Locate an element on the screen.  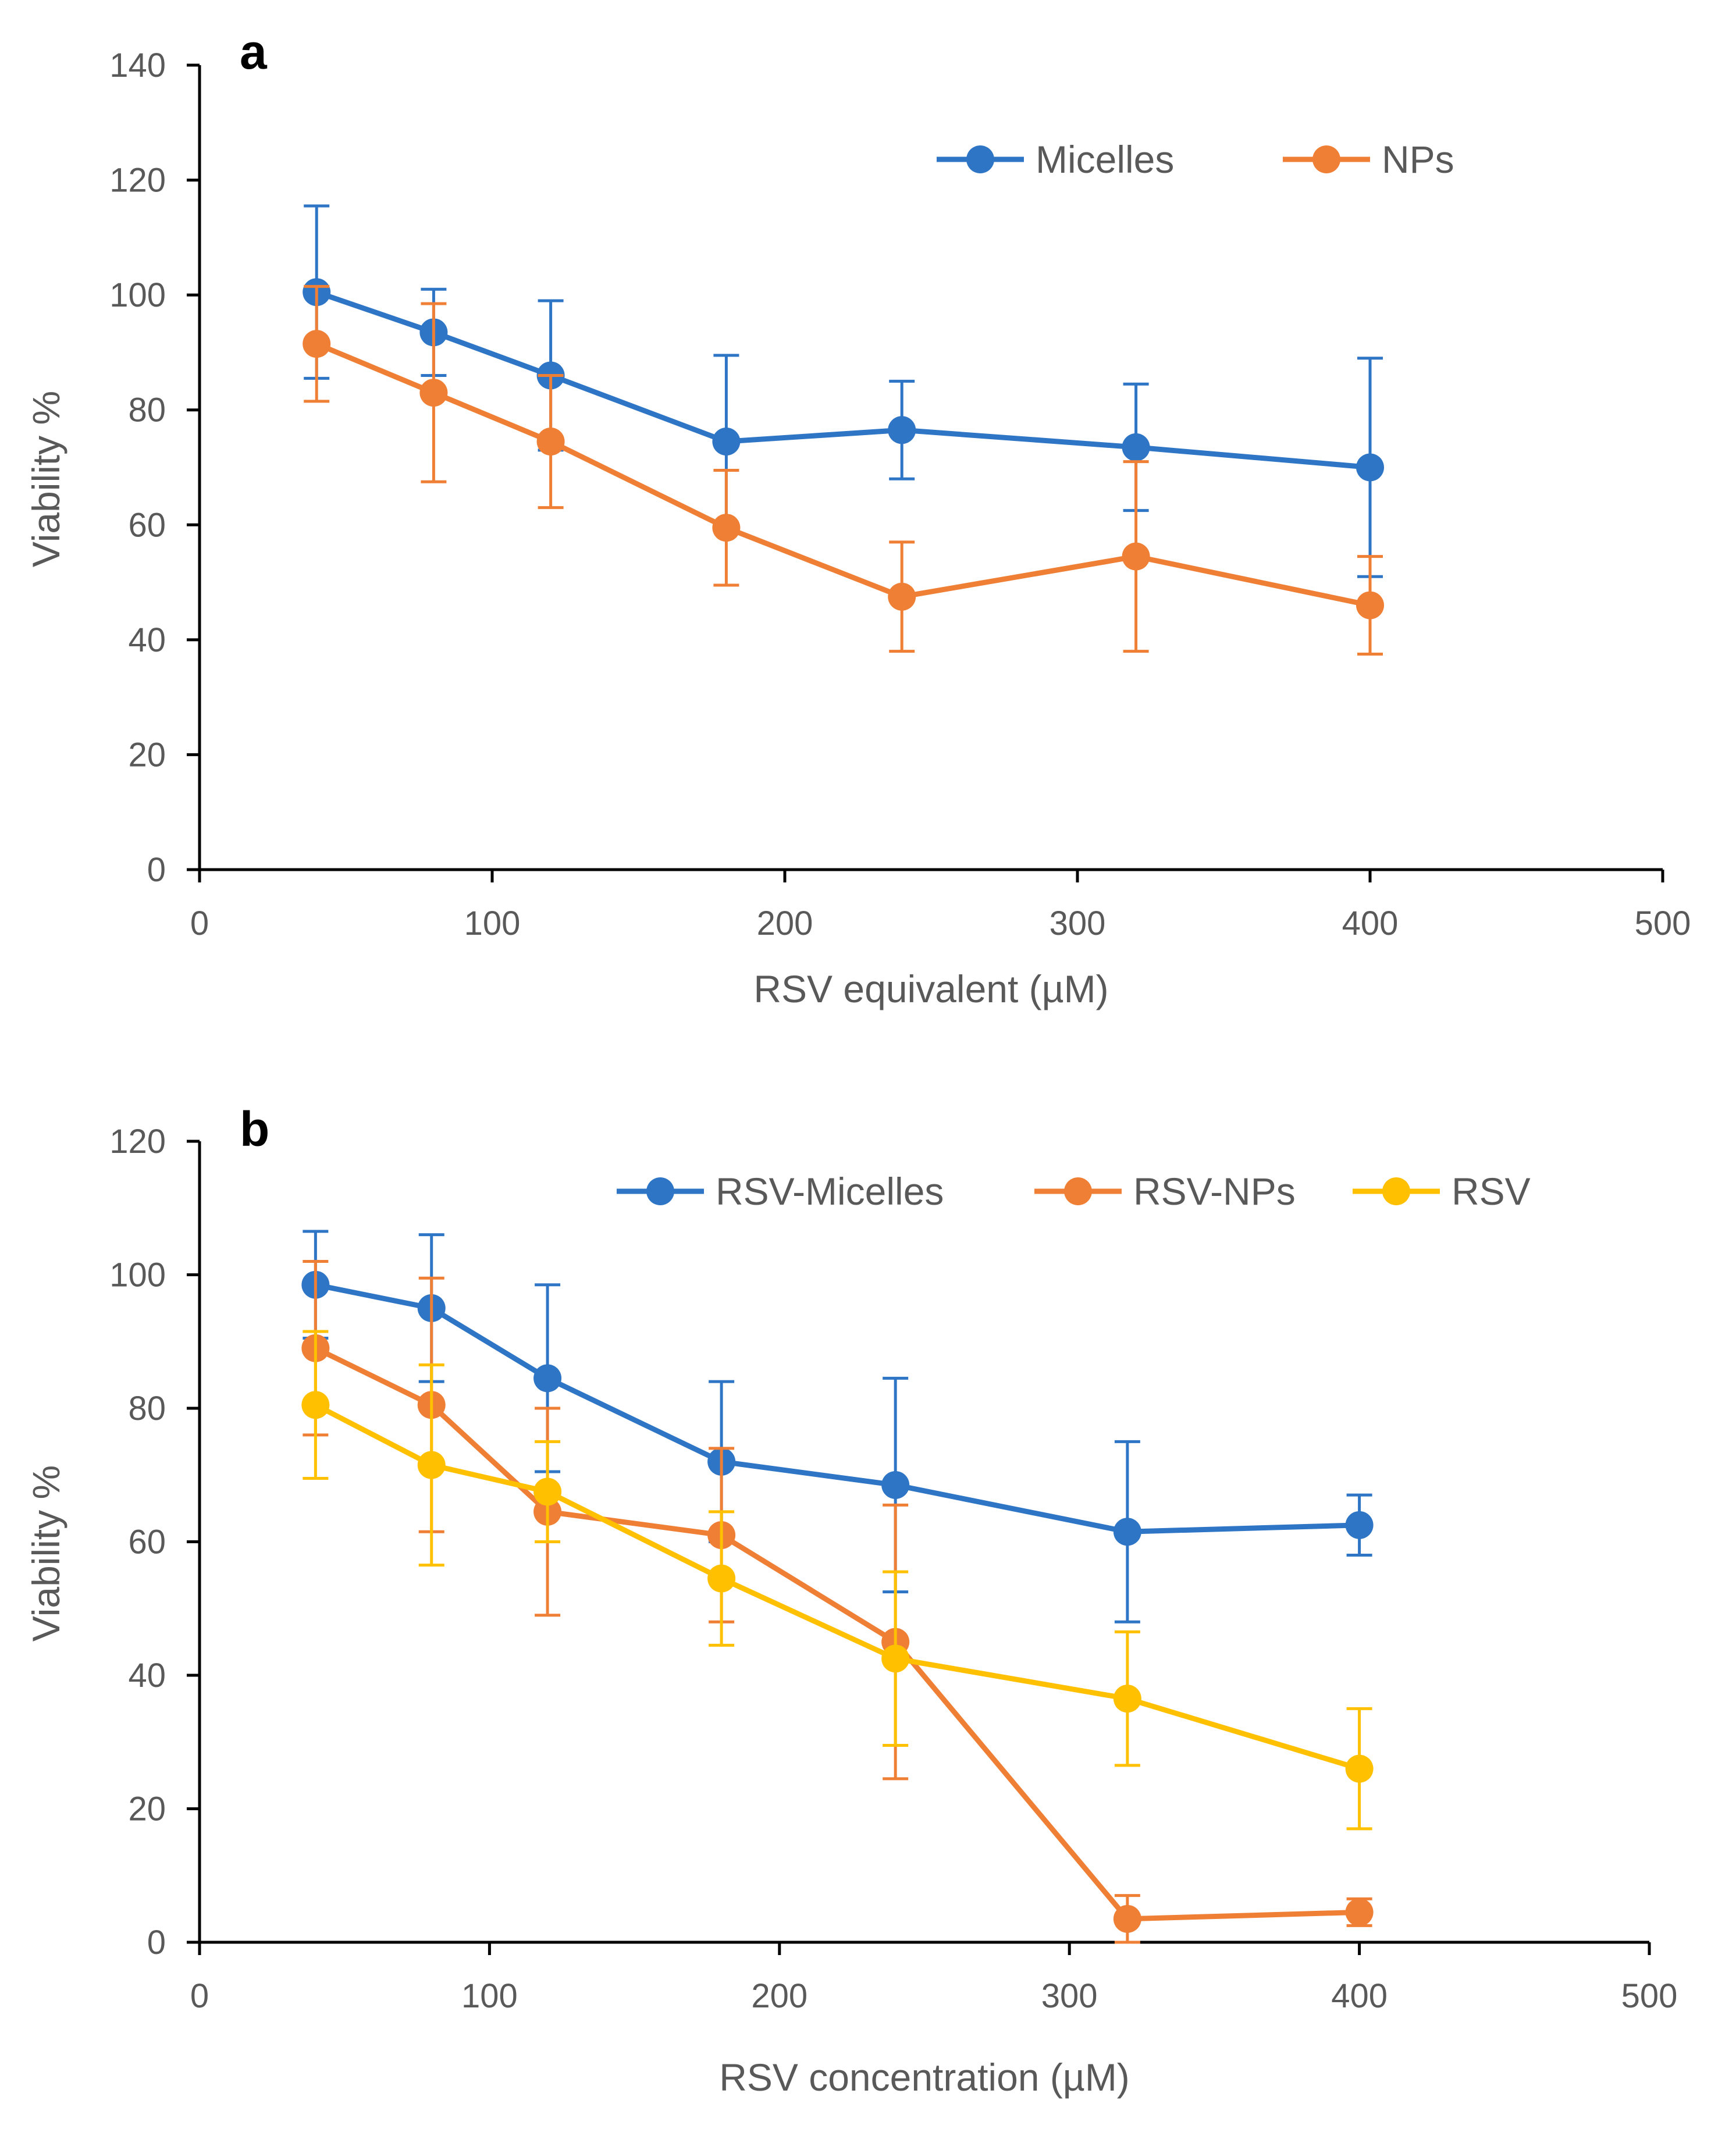
legend-entry-rsv-micelles: RSV-Micelles is located at coordinates (780, 1192).